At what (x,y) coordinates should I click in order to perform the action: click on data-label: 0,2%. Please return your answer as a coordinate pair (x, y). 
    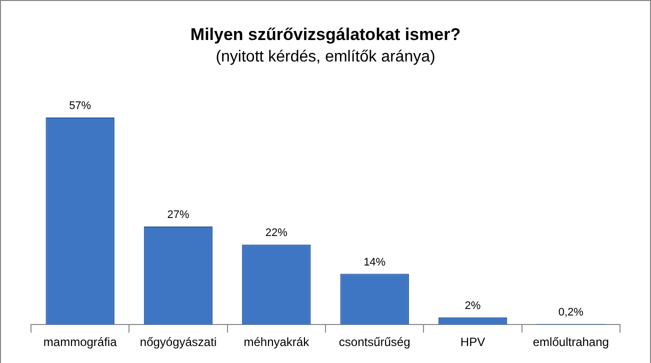
    Looking at the image, I should click on (571, 312).